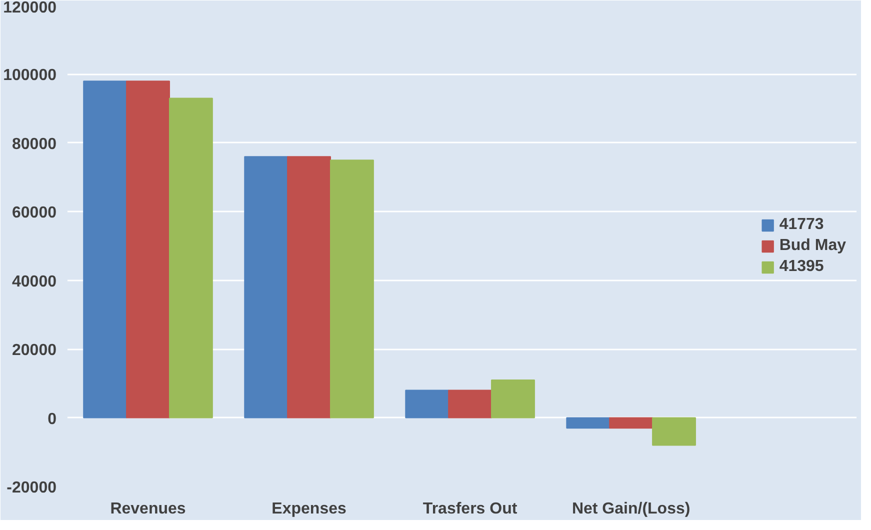  Describe the element at coordinates (148, 509) in the screenshot. I see `x-tick-label: Revenues` at that location.